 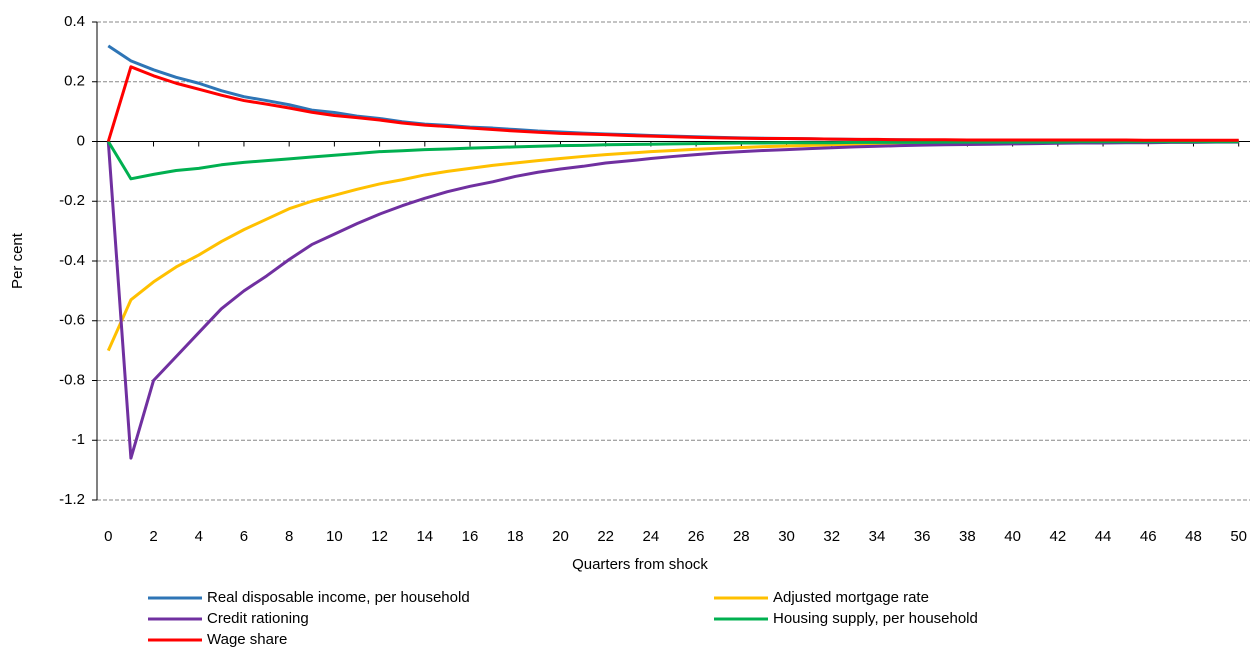 What do you see at coordinates (786, 536) in the screenshot?
I see `x-tick-label: 30` at bounding box center [786, 536].